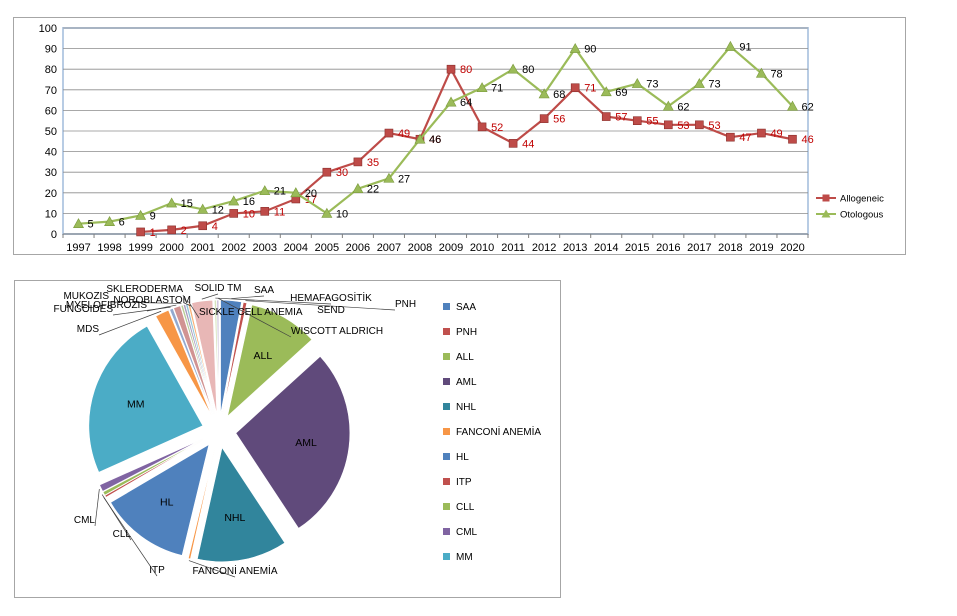 The height and width of the screenshot is (616, 957). Describe the element at coordinates (446, 531) in the screenshot. I see `legend-swatch-cml` at that location.